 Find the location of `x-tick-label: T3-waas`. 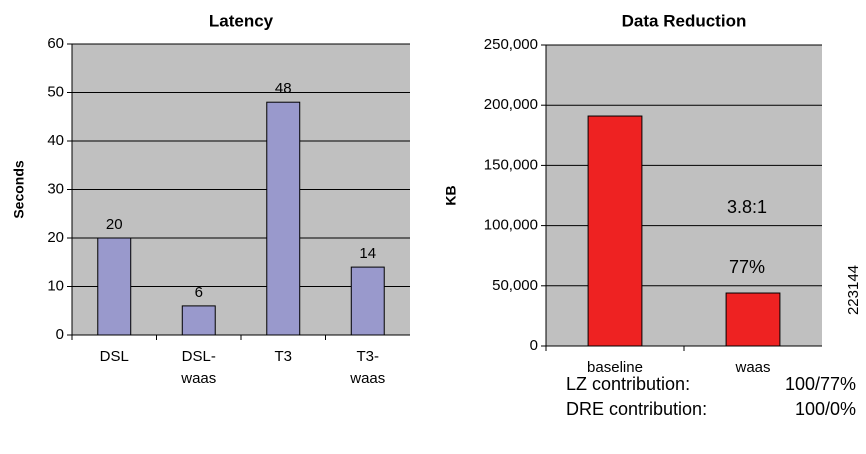

x-tick-label: T3-waas is located at coordinates (367, 367).